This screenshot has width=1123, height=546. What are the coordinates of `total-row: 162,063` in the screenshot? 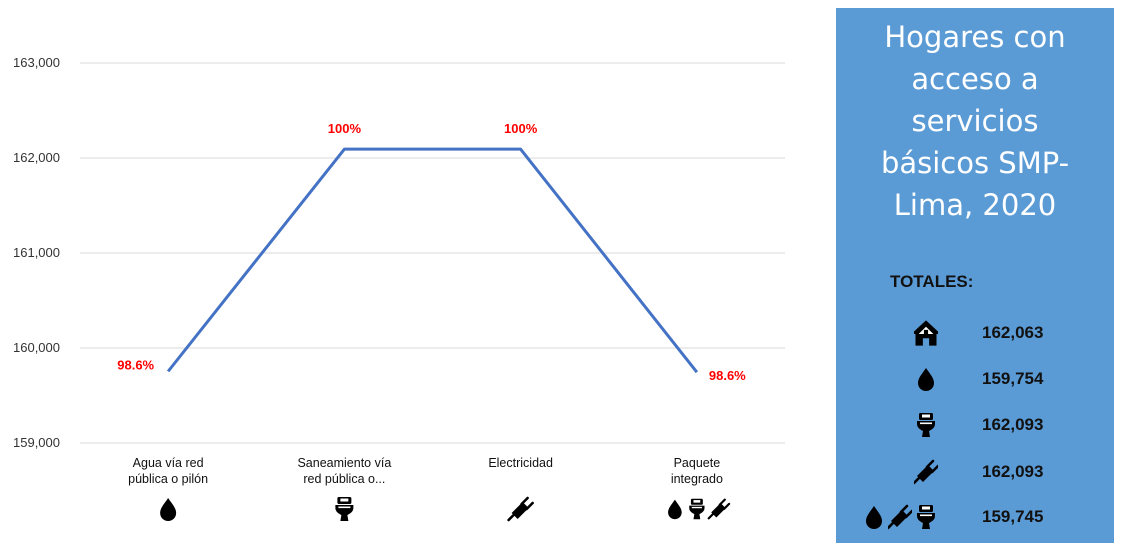 It's located at (975, 333).